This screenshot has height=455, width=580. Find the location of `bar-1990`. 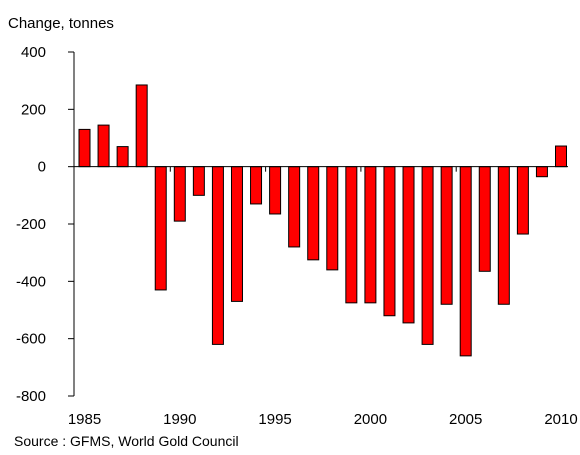

bar-1990 is located at coordinates (179, 194).